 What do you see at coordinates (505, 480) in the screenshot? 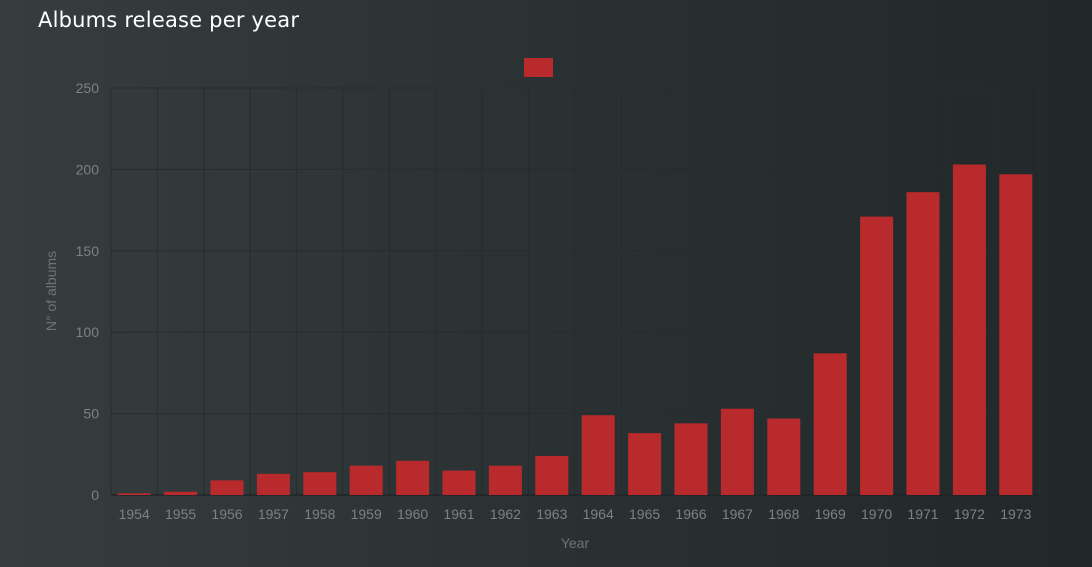
I see `bar-1962` at bounding box center [505, 480].